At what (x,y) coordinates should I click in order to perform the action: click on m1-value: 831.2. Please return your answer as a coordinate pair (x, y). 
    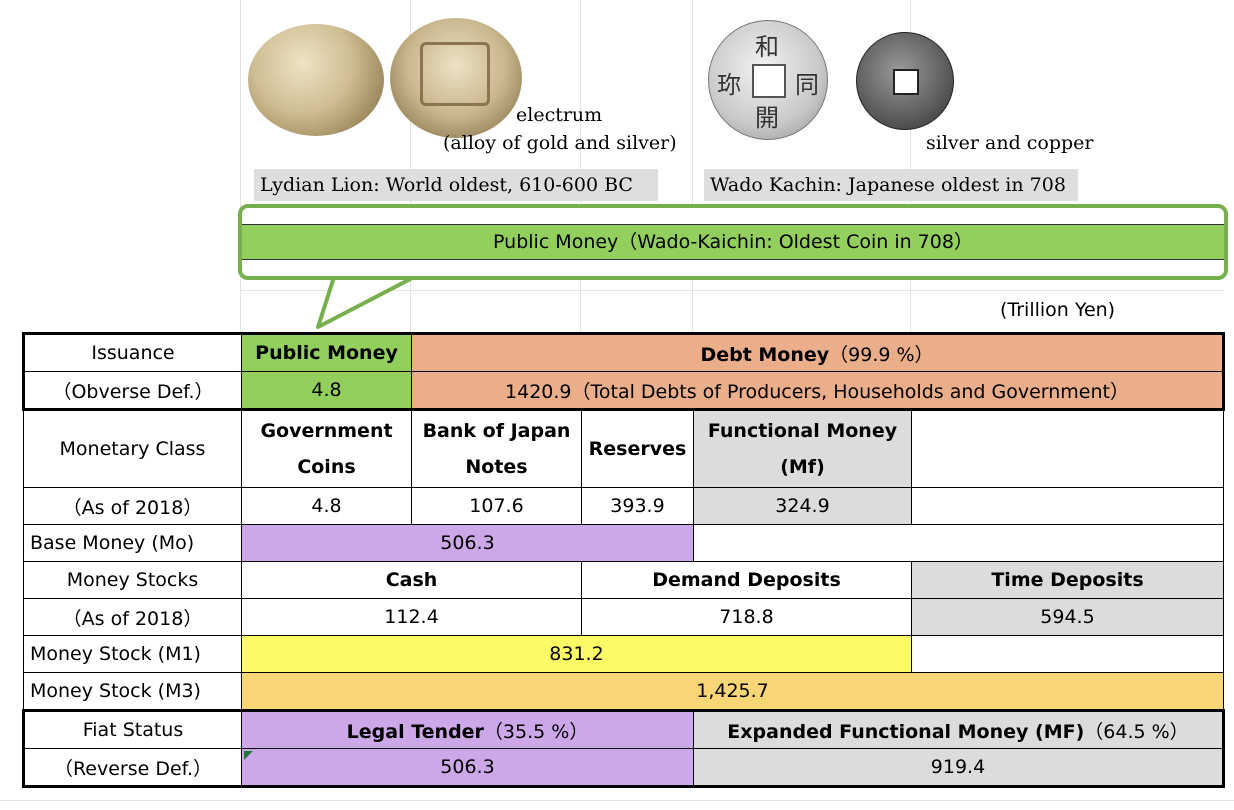
    Looking at the image, I should click on (576, 654).